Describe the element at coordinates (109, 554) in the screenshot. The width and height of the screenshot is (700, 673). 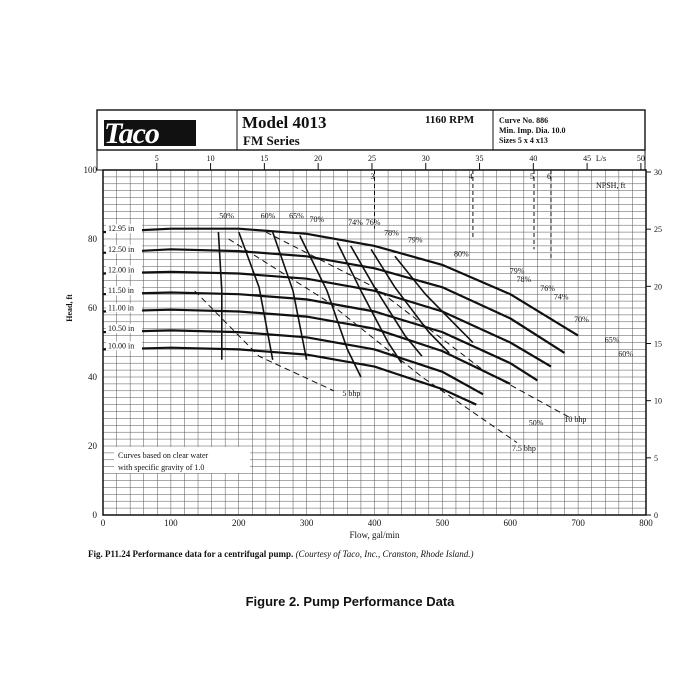
I see `caption-fig-no: Fig. P11.24` at that location.